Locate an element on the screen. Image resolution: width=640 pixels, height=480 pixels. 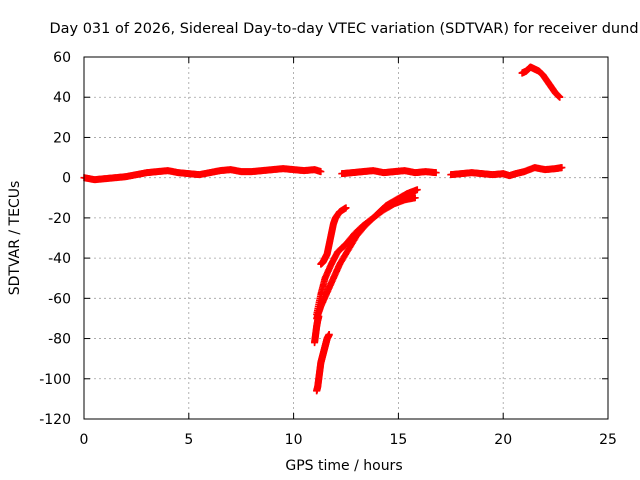
series-baseline-afternoon is located at coordinates (389, 172).